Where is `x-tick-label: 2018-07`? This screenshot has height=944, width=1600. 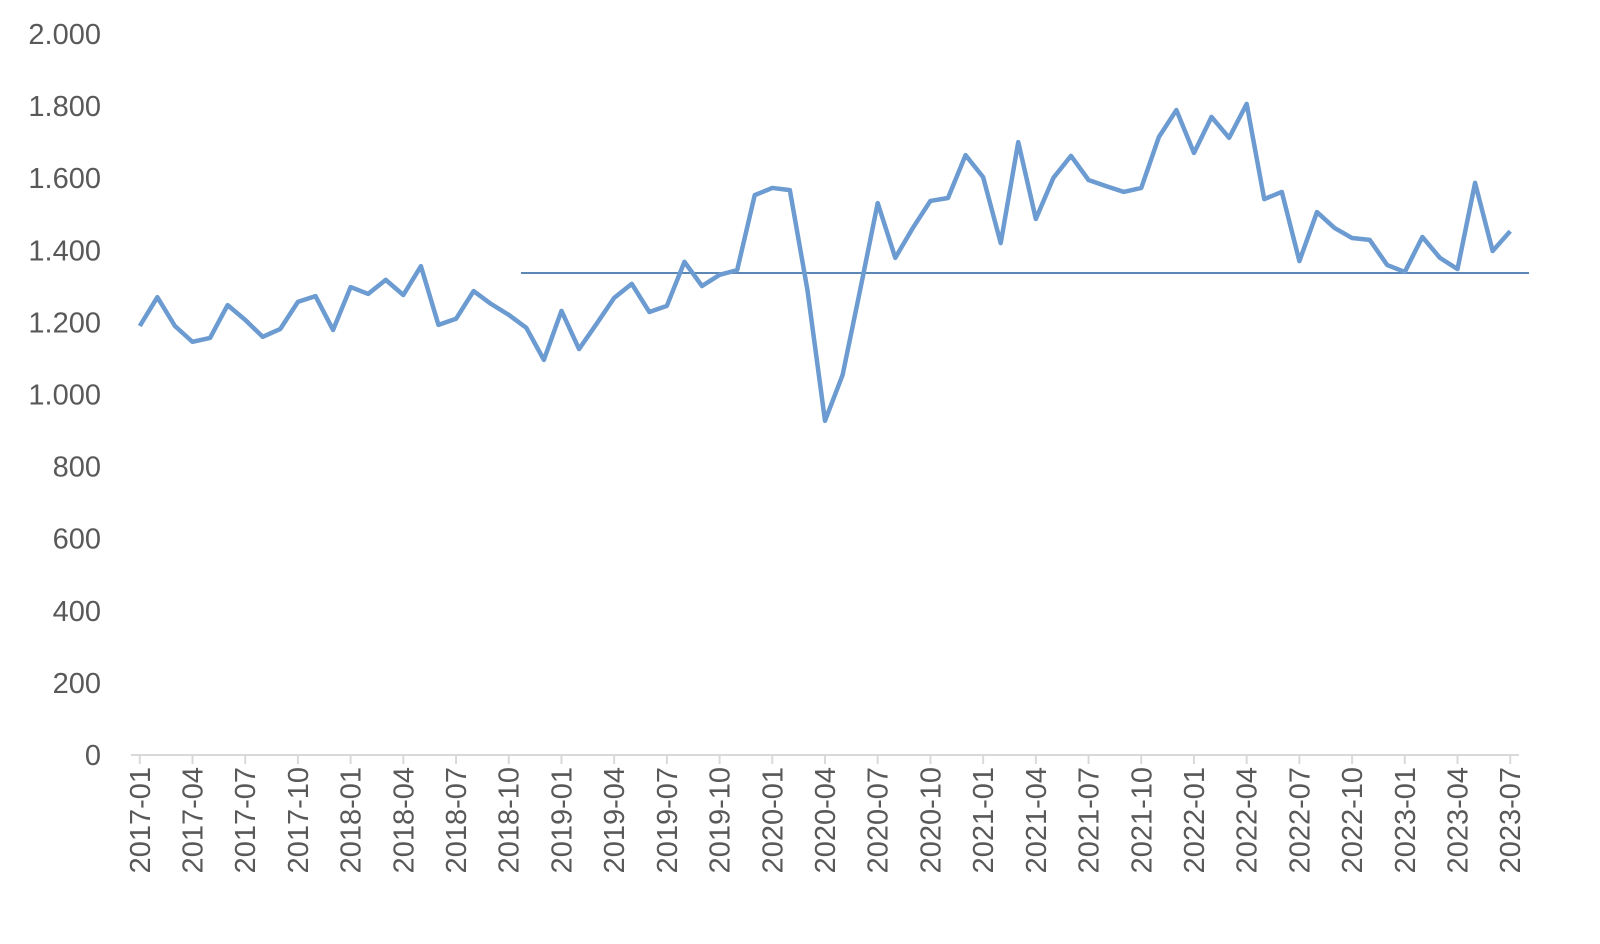
x-tick-label: 2018-07 is located at coordinates (457, 820).